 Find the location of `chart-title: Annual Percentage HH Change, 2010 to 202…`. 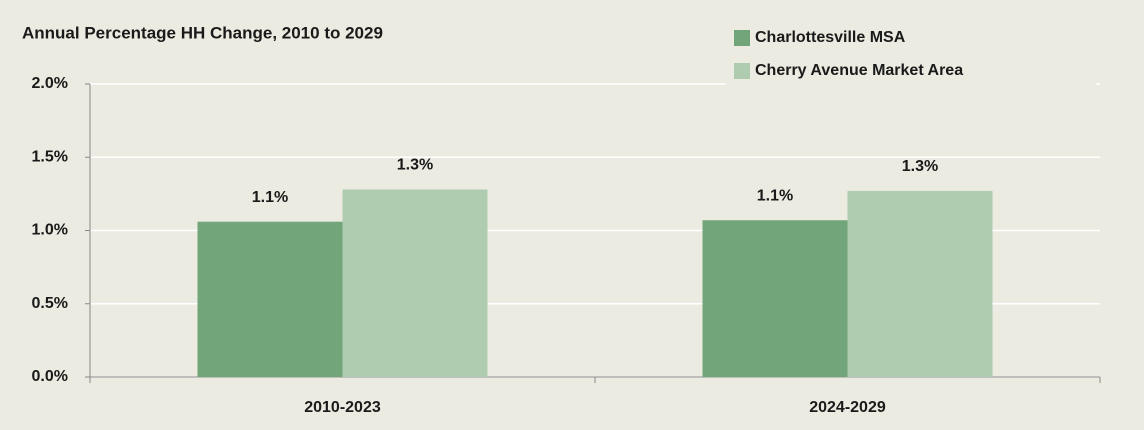

chart-title: Annual Percentage HH Change, 2010 to 202… is located at coordinates (202, 32).